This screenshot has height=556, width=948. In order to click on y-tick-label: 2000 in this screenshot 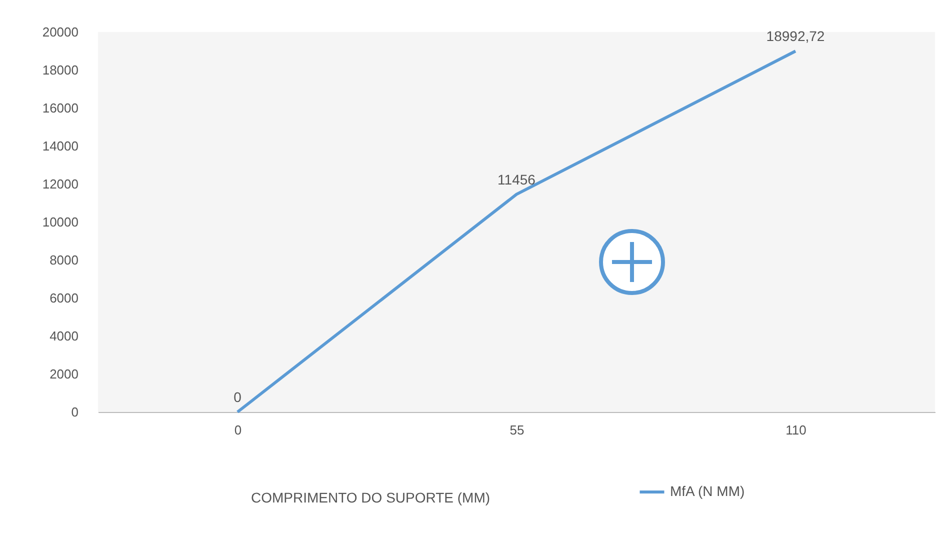, I will do `click(64, 374)`.